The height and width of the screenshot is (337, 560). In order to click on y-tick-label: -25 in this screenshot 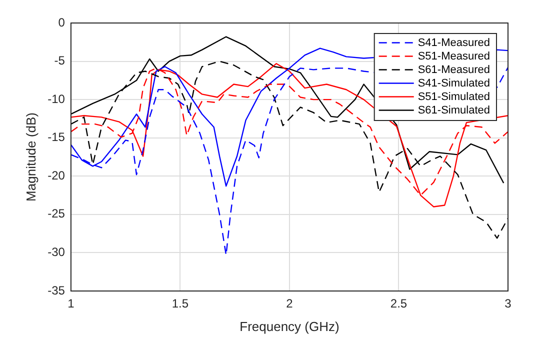, I will do `click(57, 213)`.